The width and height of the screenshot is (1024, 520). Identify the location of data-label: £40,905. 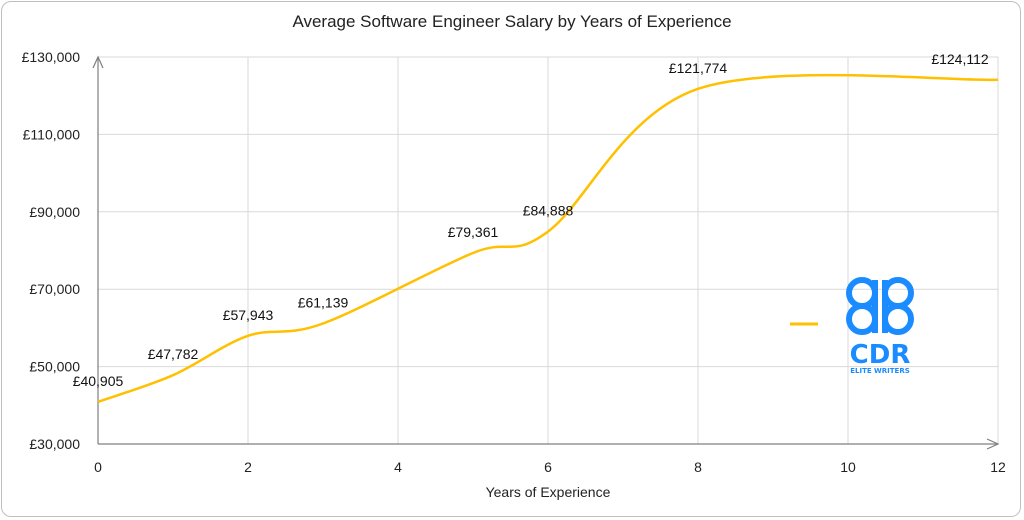
(98, 381).